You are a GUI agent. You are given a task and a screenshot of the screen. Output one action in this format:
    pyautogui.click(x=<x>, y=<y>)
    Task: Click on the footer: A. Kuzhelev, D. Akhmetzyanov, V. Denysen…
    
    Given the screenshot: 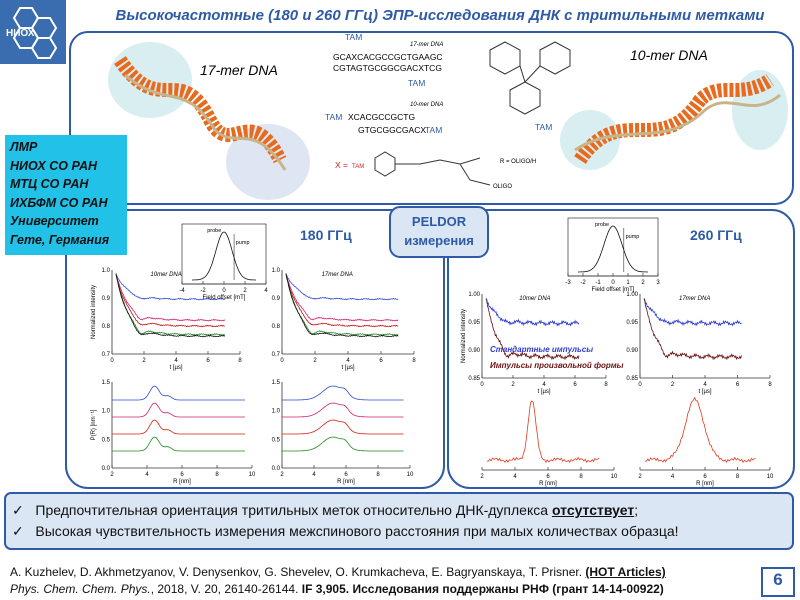 What is the action you would take?
    pyautogui.click(x=385, y=581)
    